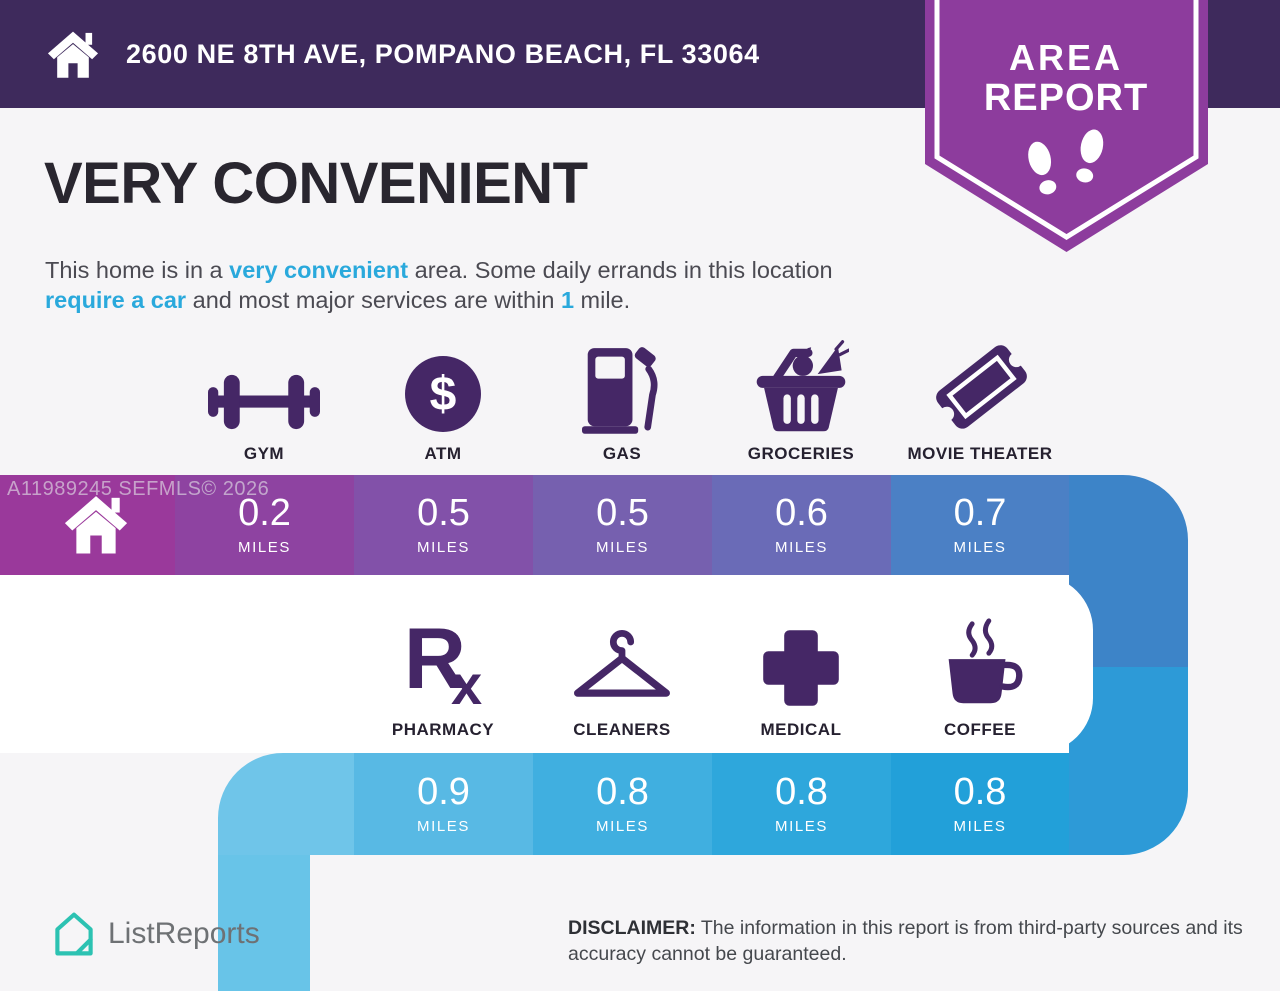 The image size is (1280, 991). What do you see at coordinates (96, 525) in the screenshot?
I see `home-start-icon` at bounding box center [96, 525].